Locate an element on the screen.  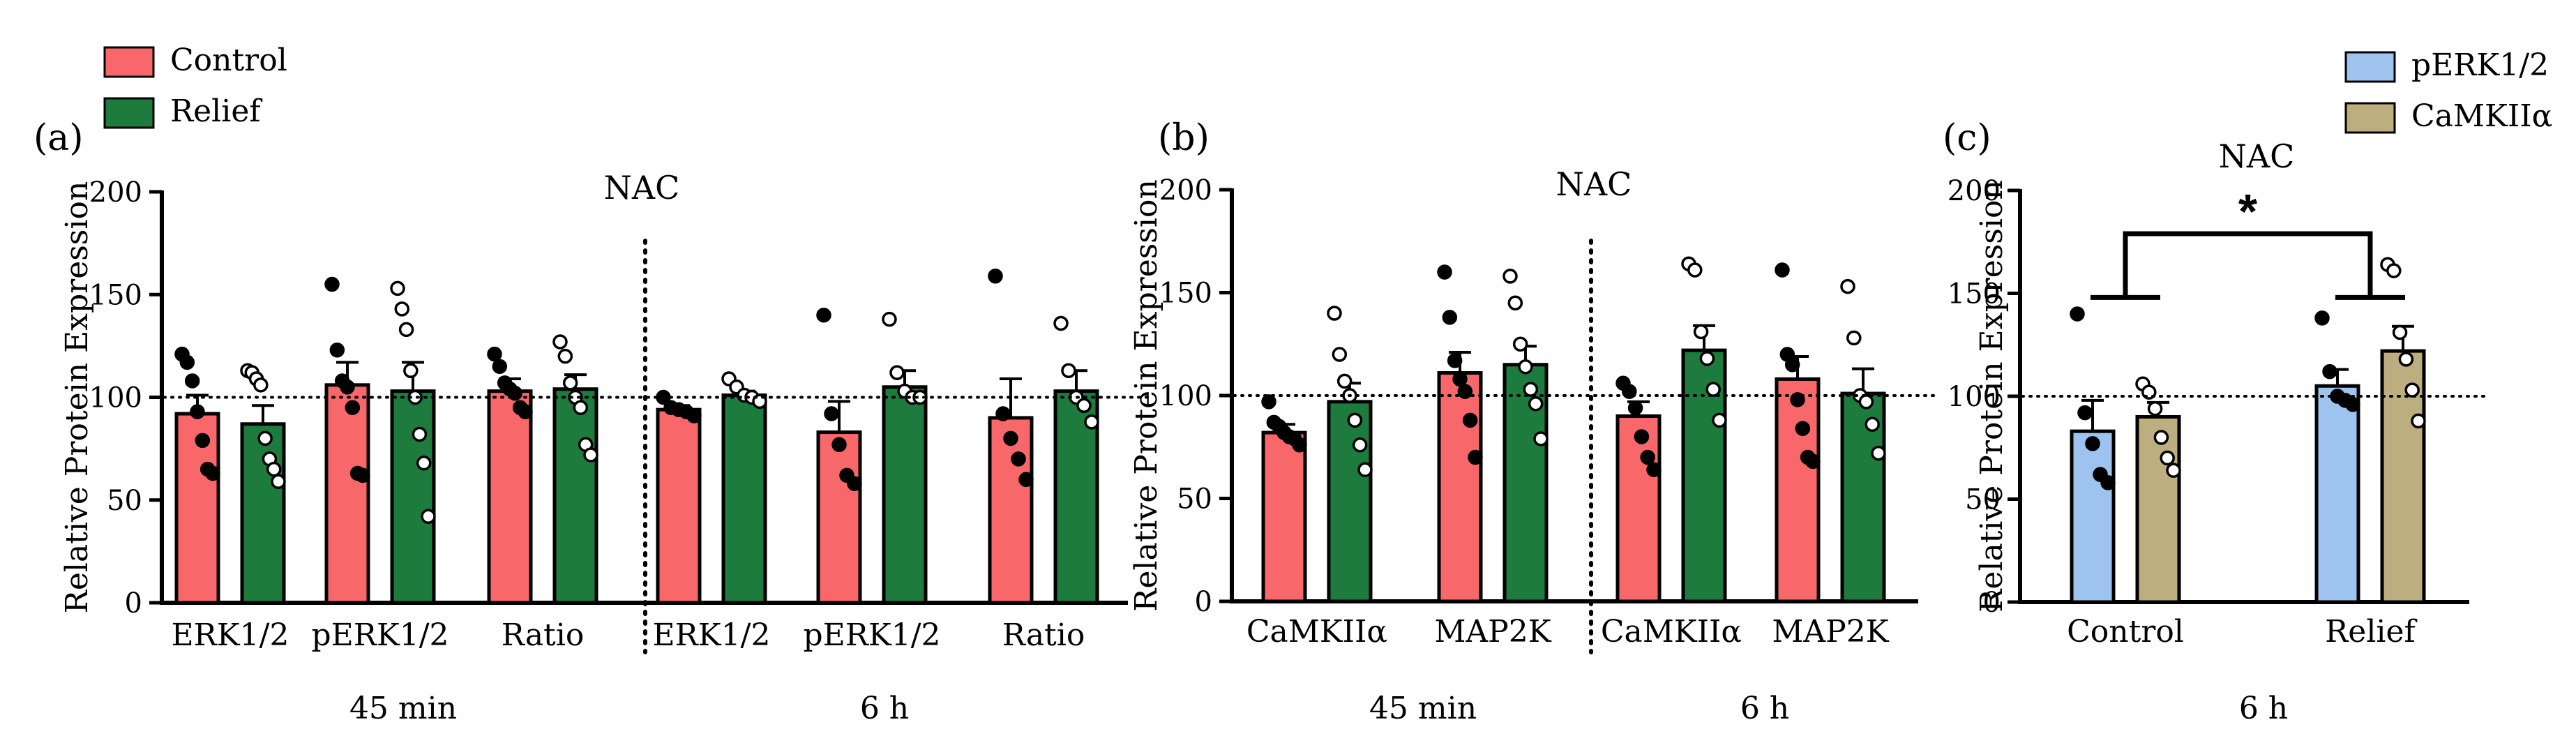
significance-marker: * is located at coordinates (2248, 211).